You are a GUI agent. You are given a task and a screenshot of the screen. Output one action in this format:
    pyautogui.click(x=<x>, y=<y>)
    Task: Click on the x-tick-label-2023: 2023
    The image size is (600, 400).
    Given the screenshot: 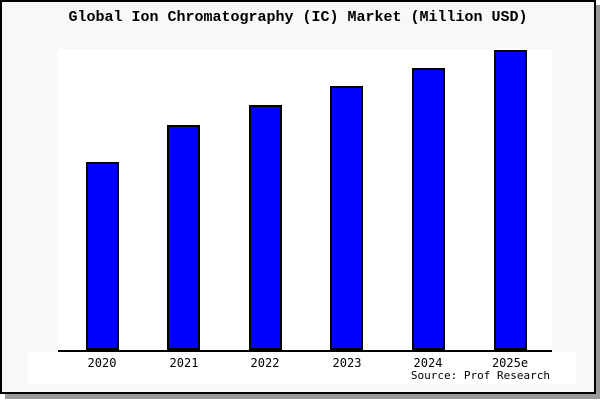 What is the action you would take?
    pyautogui.click(x=347, y=363)
    